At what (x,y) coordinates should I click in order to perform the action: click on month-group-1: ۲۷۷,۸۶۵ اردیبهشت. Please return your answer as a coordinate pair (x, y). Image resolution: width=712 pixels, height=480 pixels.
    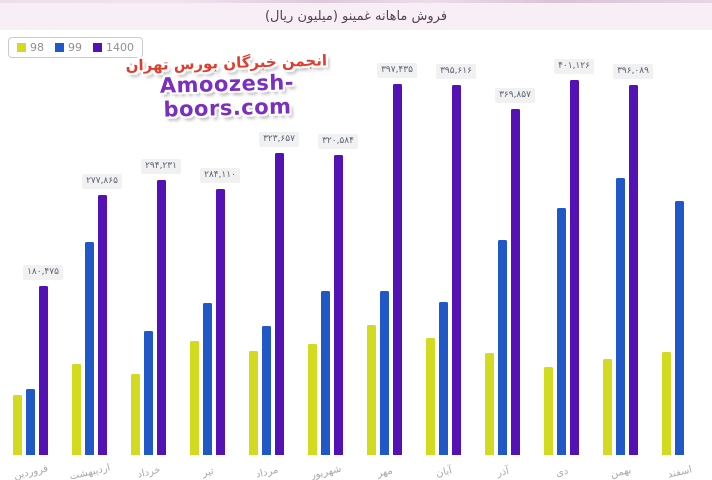
    Looking at the image, I should click on (95, 280).